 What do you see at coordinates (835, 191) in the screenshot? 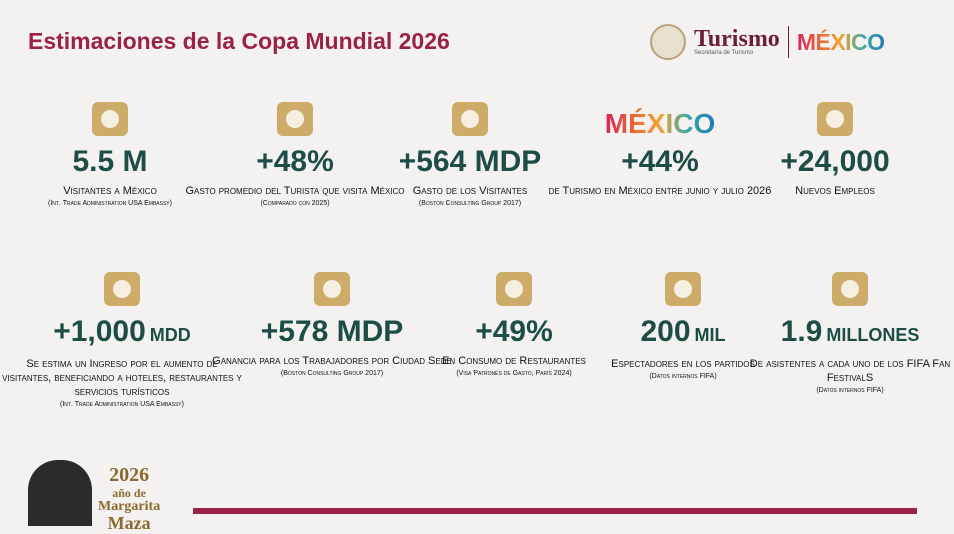
I see `stat-label: Nuevos Empleos` at bounding box center [835, 191].